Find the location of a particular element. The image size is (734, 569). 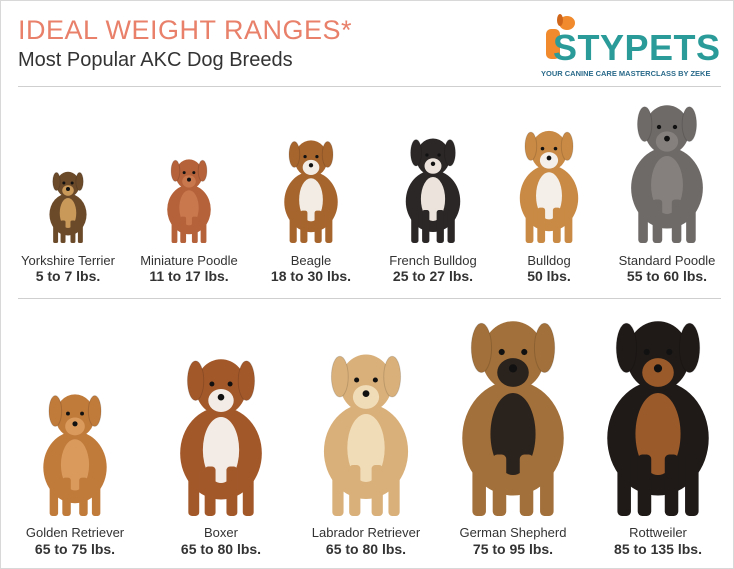

breed-weight: 55 to 60 lbs. is located at coordinates (667, 276).